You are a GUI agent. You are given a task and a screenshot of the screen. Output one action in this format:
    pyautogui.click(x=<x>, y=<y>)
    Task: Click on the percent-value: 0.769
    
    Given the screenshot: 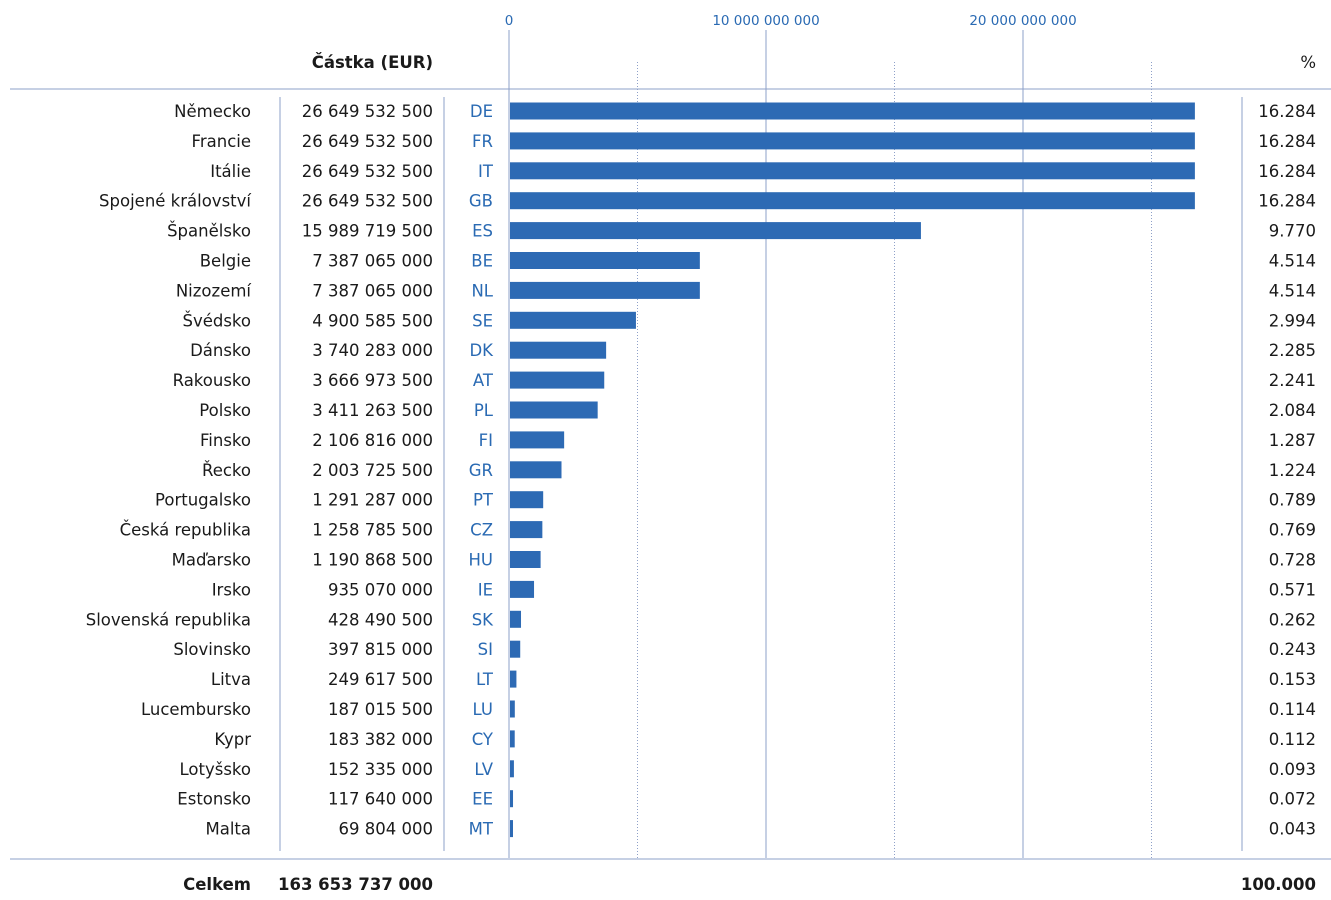 What is the action you would take?
    pyautogui.click(x=1292, y=530)
    